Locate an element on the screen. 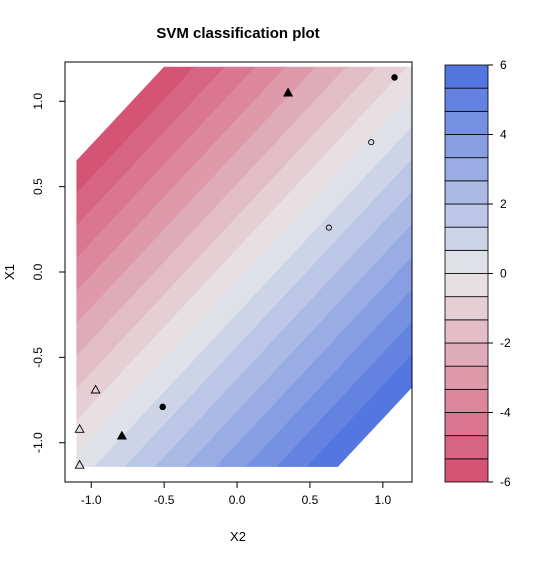 Image resolution: width=540 pixels, height=561 pixels. colorbar-tick-label: 0 is located at coordinates (503, 274).